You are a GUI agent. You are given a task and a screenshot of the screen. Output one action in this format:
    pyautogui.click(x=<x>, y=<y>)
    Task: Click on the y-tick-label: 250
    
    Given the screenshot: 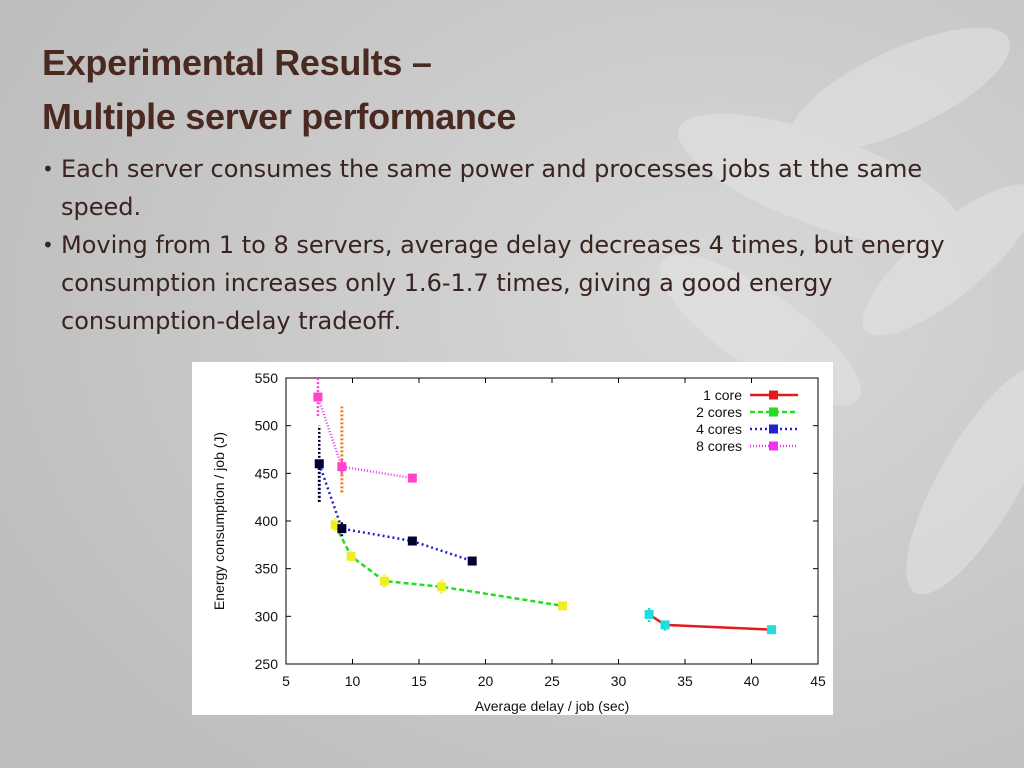 What is the action you would take?
    pyautogui.click(x=267, y=664)
    